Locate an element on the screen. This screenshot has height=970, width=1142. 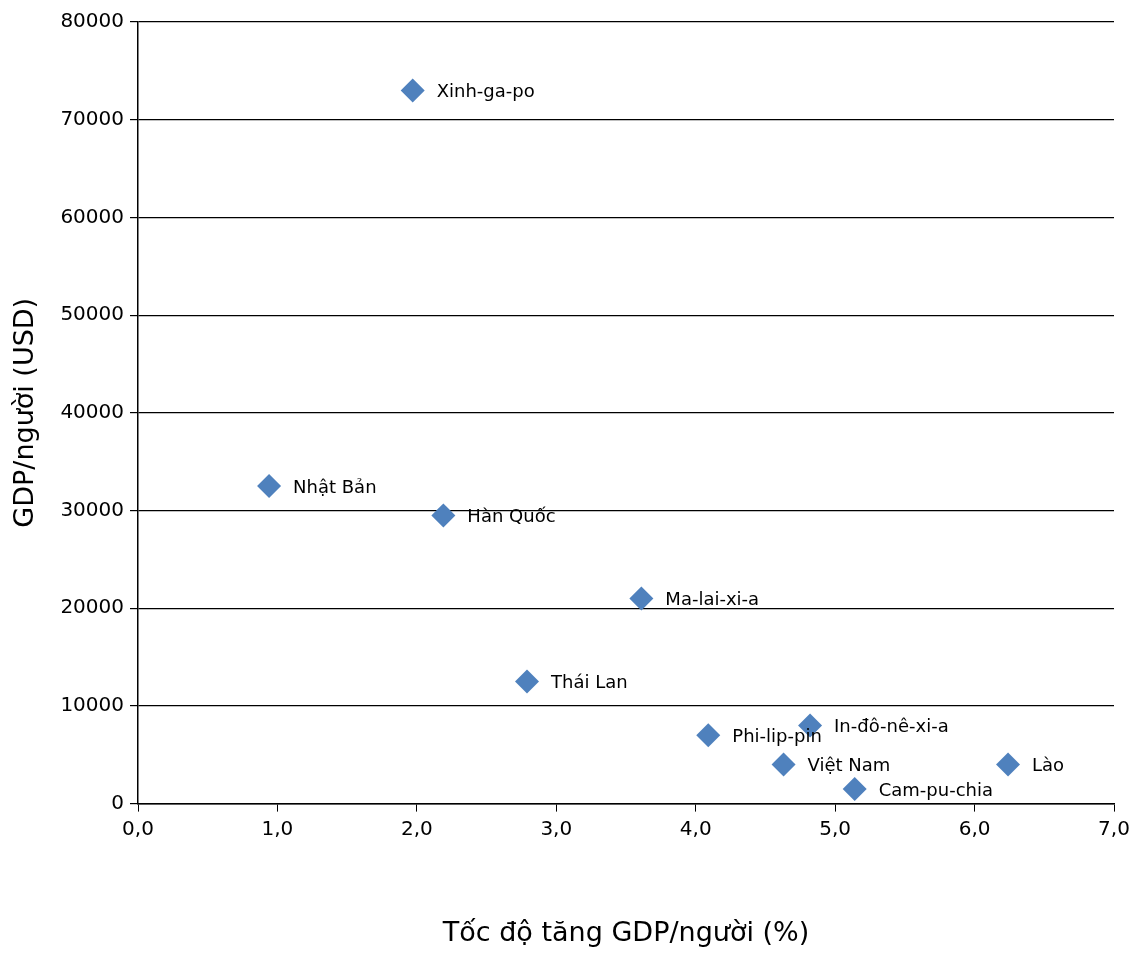
annotation: Thái Lan is located at coordinates (589, 682).